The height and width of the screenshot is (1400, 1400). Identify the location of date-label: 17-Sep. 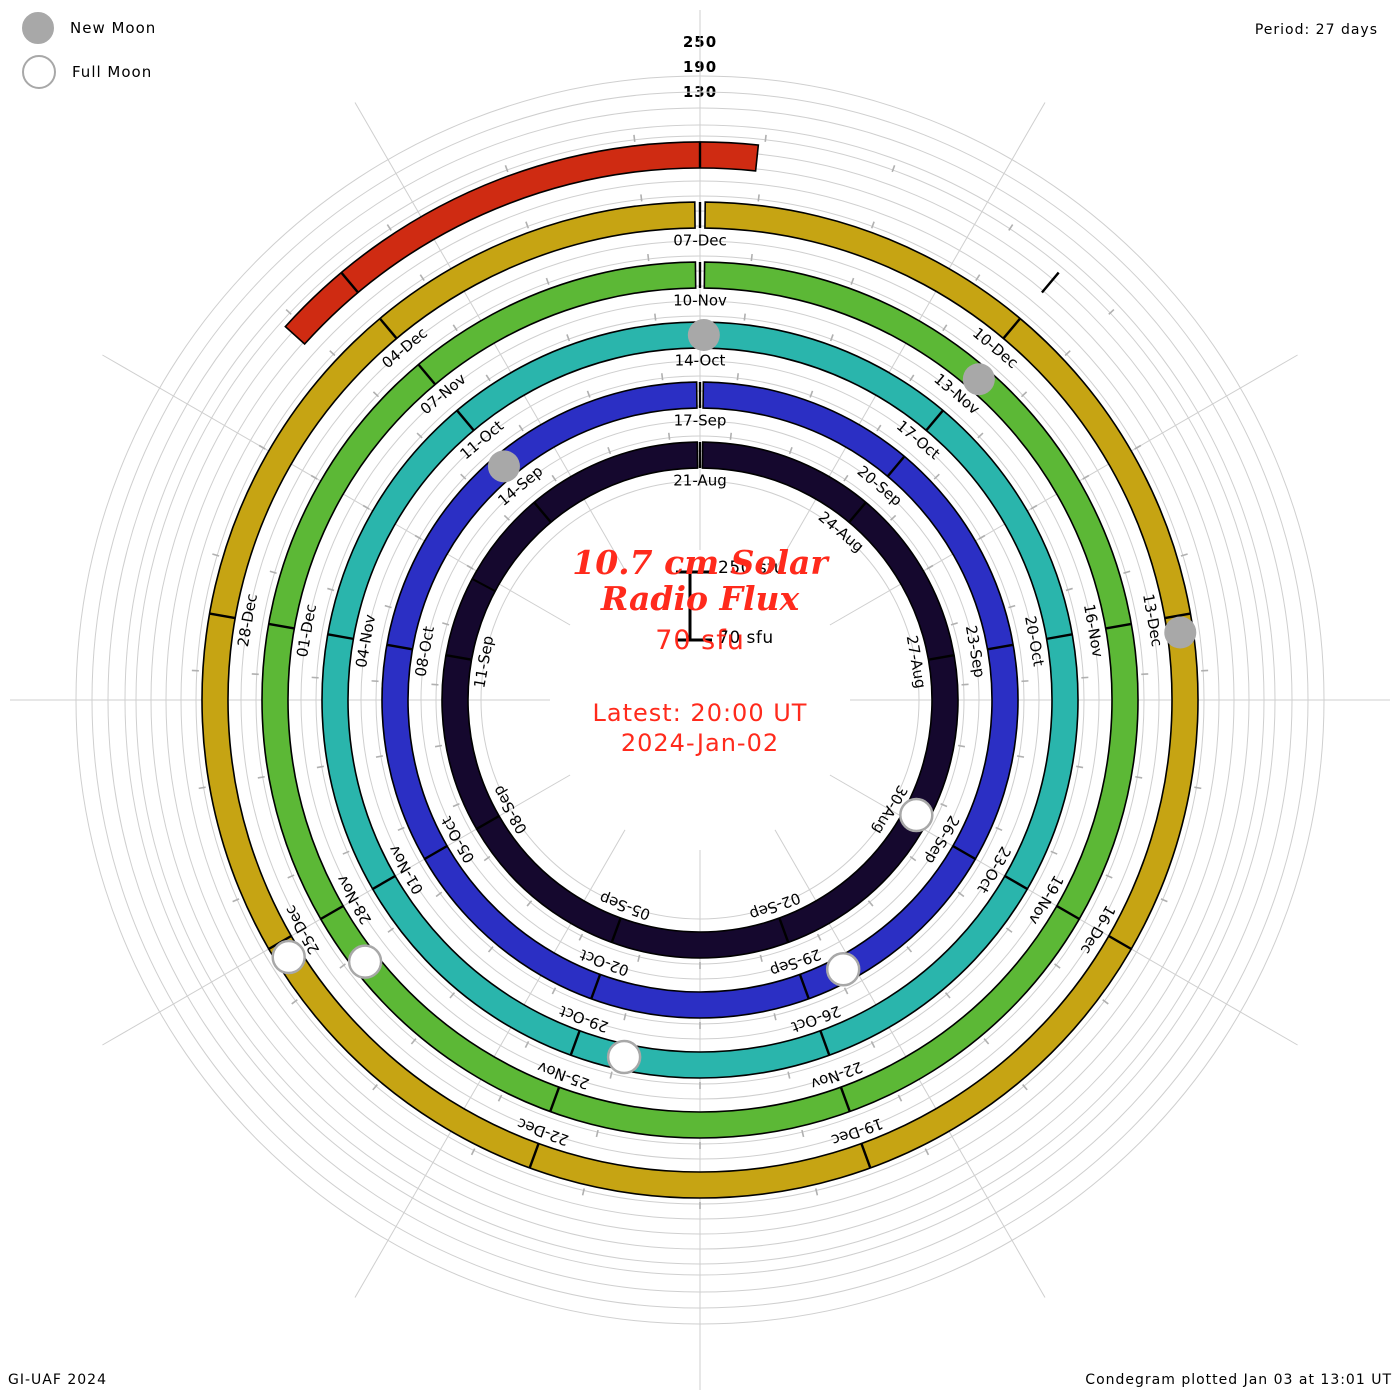
(700, 421).